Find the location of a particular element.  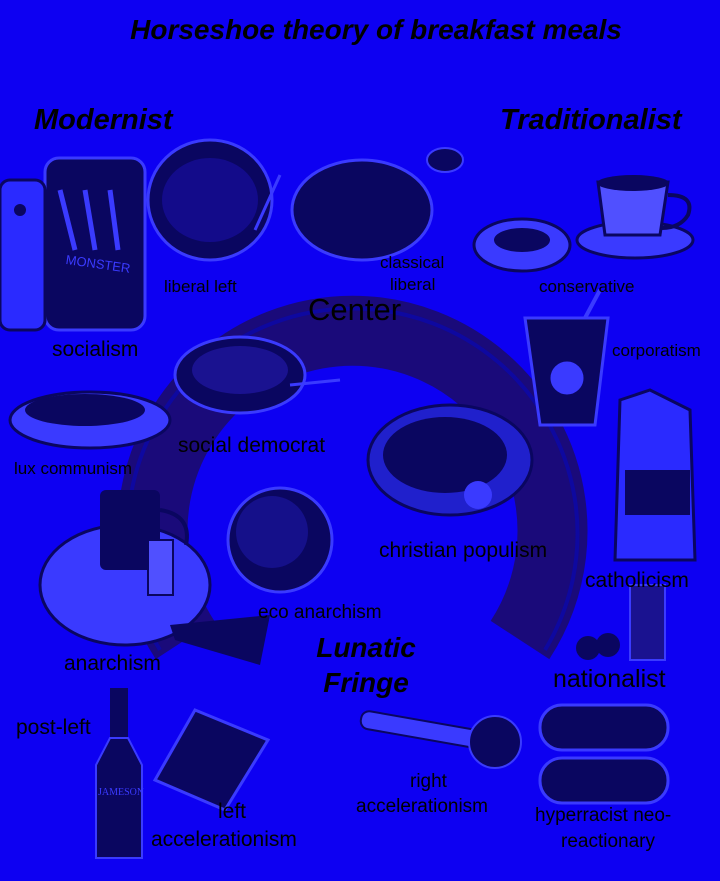

smoothie-bowl-icon is located at coordinates (280, 540).